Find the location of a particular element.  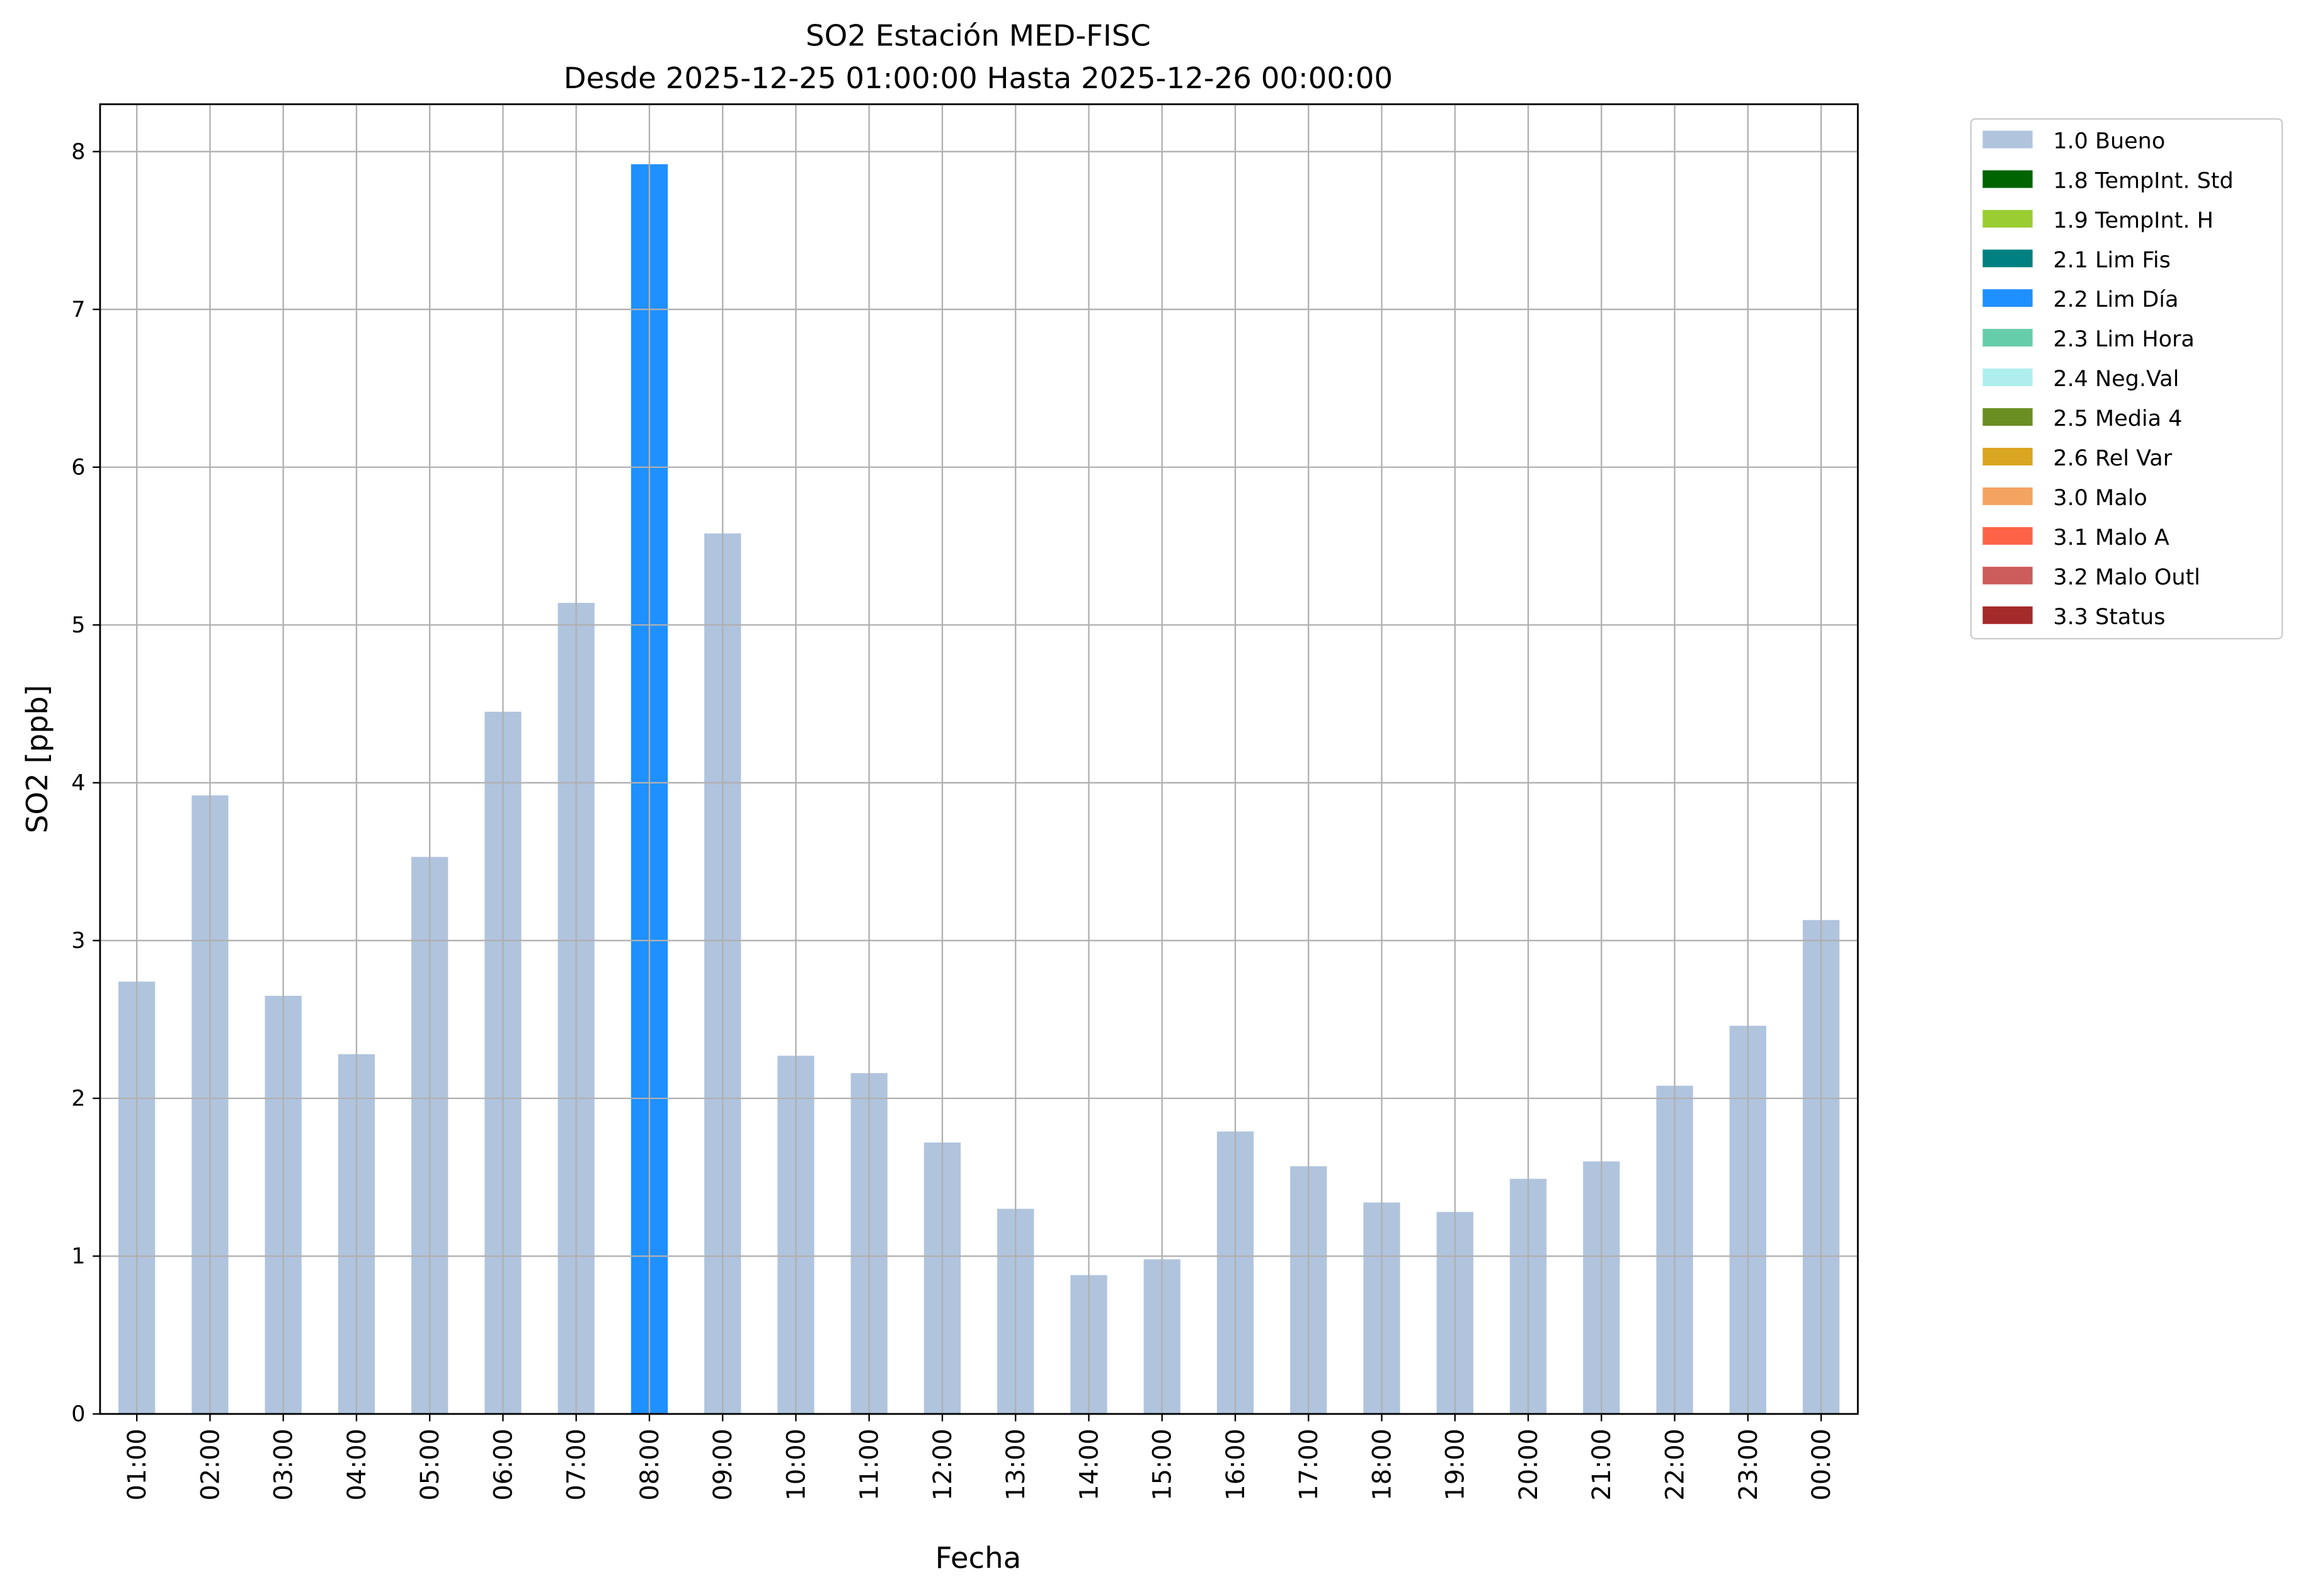

x-tick-label: 11:00 is located at coordinates (870, 1464).